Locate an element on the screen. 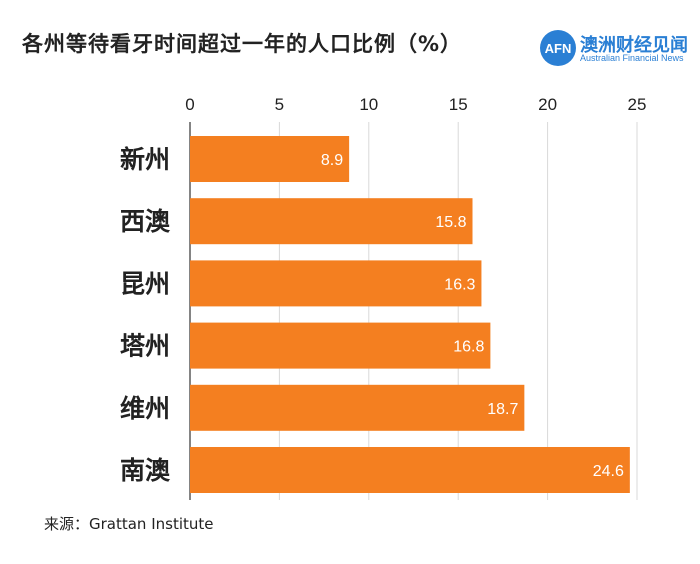 This screenshot has height=564, width=700. category-label: 新州 is located at coordinates (145, 159).